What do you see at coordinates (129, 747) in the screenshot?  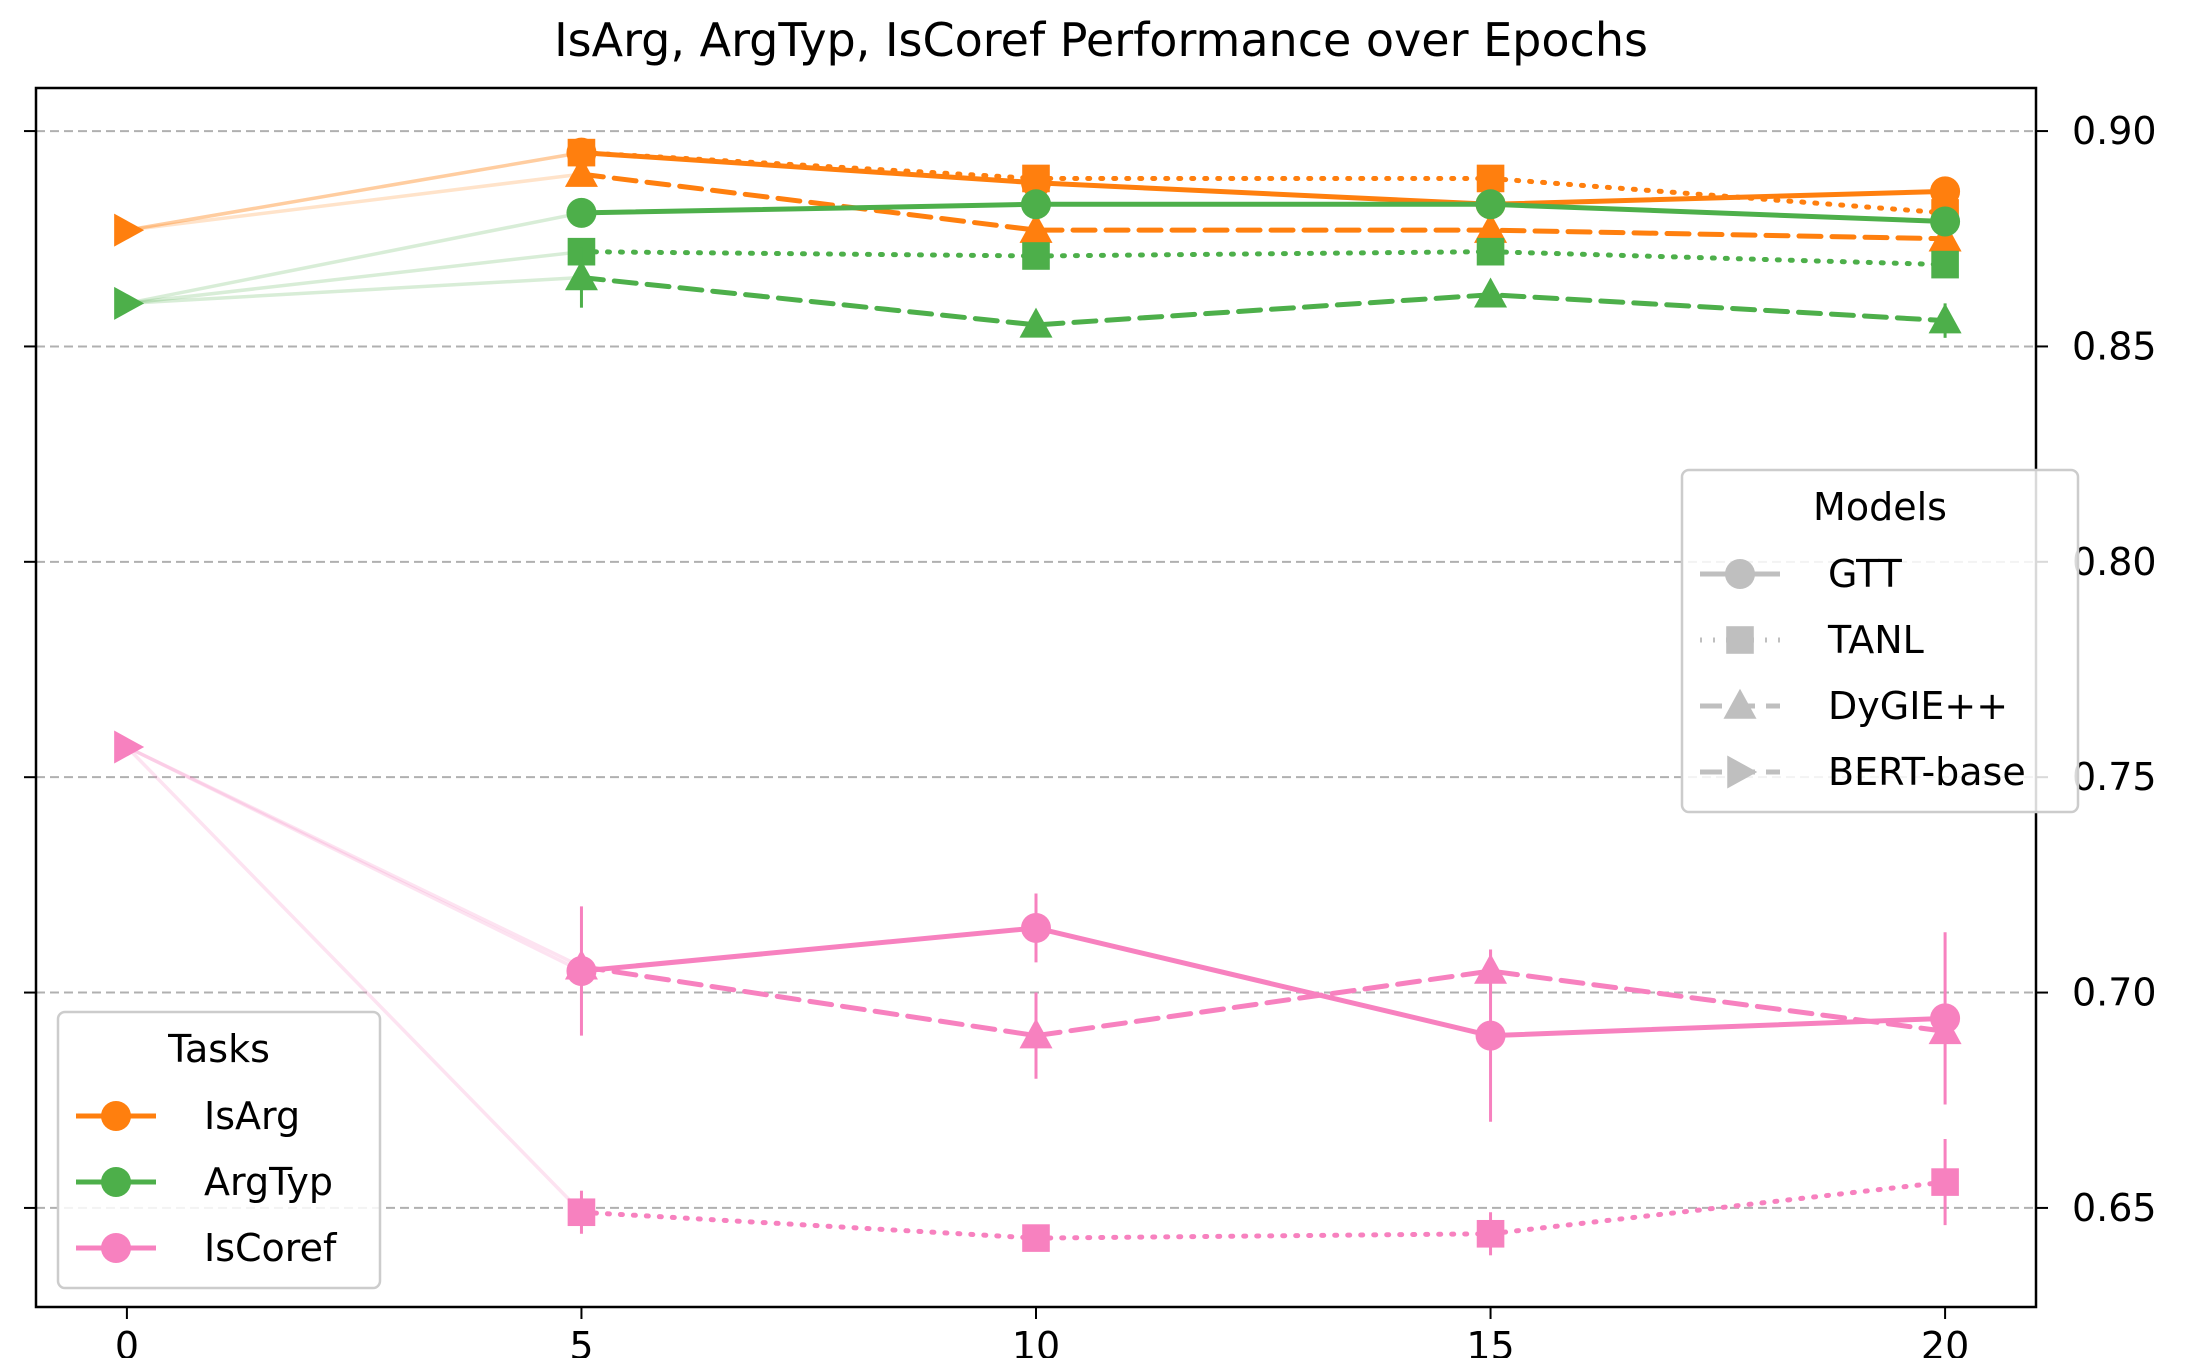 I see `baseline-point-iscoref` at bounding box center [129, 747].